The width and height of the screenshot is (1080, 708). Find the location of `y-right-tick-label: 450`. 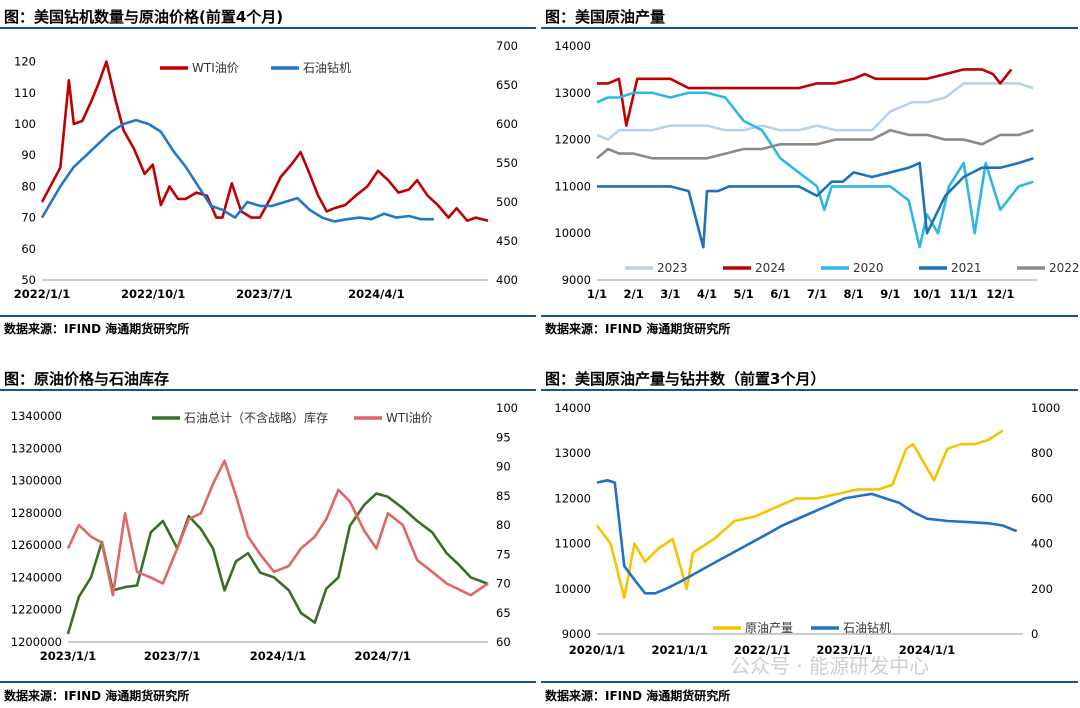

y-right-tick-label: 450 is located at coordinates (507, 241).